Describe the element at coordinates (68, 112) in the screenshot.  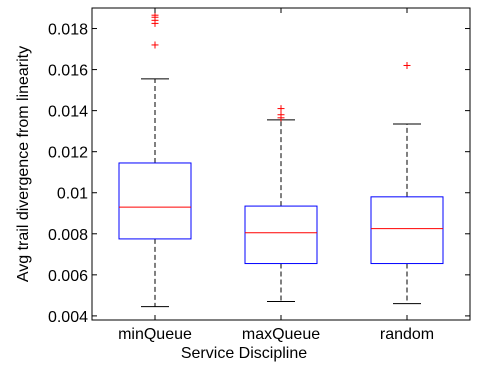
I see `y-tick-label: 0.014` at that location.